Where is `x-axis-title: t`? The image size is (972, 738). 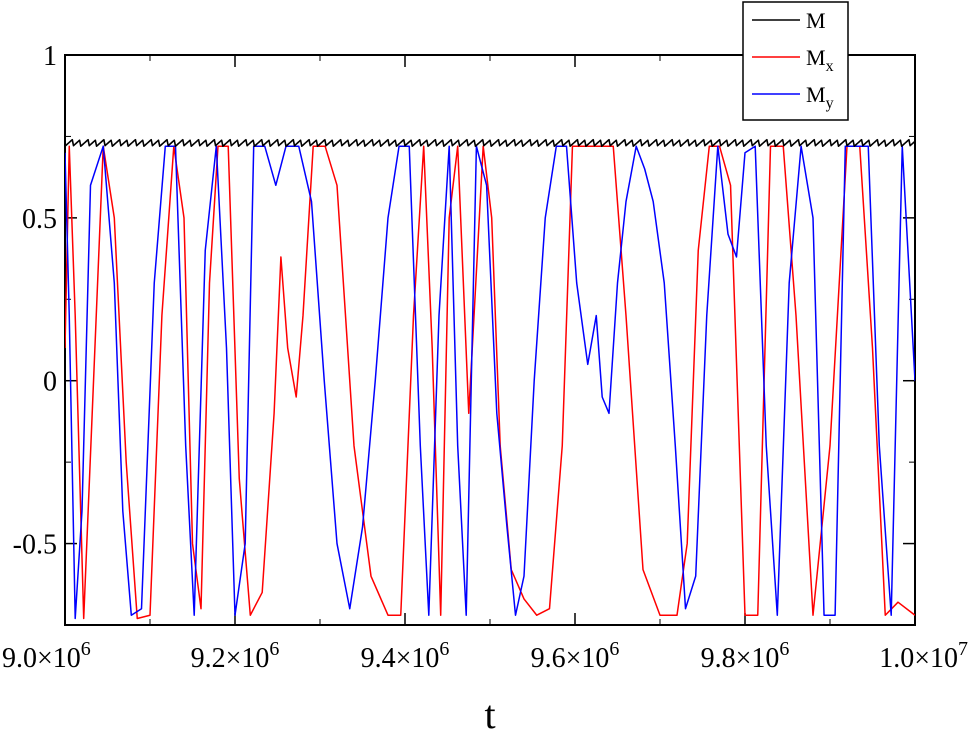 x-axis-title: t is located at coordinates (489, 714).